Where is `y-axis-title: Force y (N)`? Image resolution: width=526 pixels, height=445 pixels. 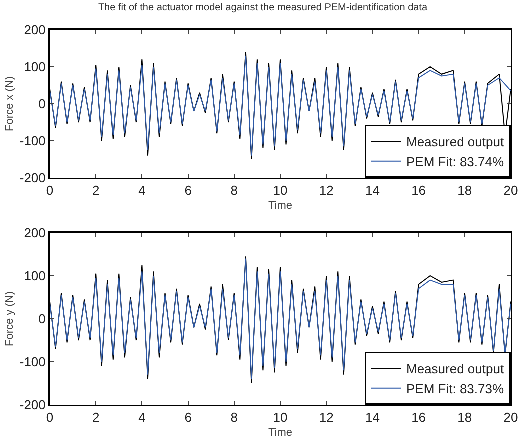
y-axis-title: Force y (N) is located at coordinates (10, 319).